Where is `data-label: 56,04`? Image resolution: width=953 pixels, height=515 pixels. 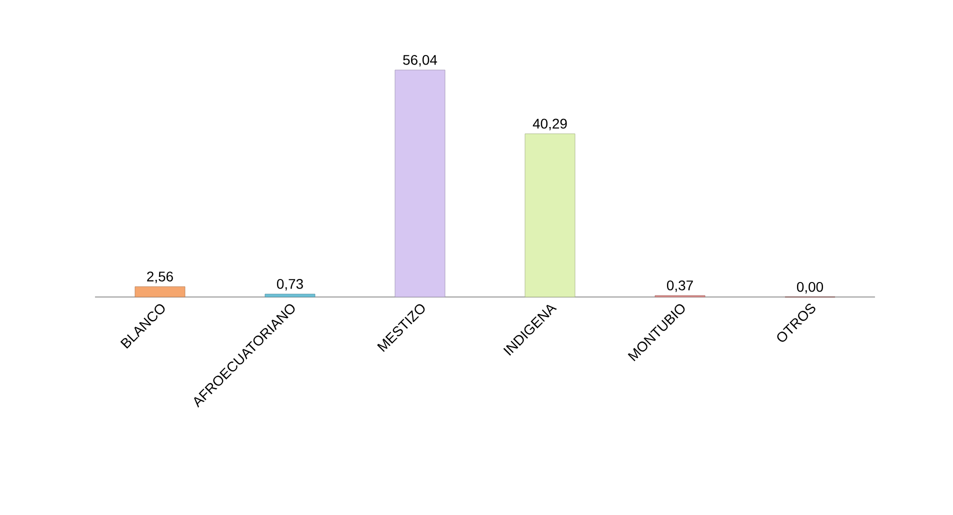
data-label: 56,04 is located at coordinates (420, 60).